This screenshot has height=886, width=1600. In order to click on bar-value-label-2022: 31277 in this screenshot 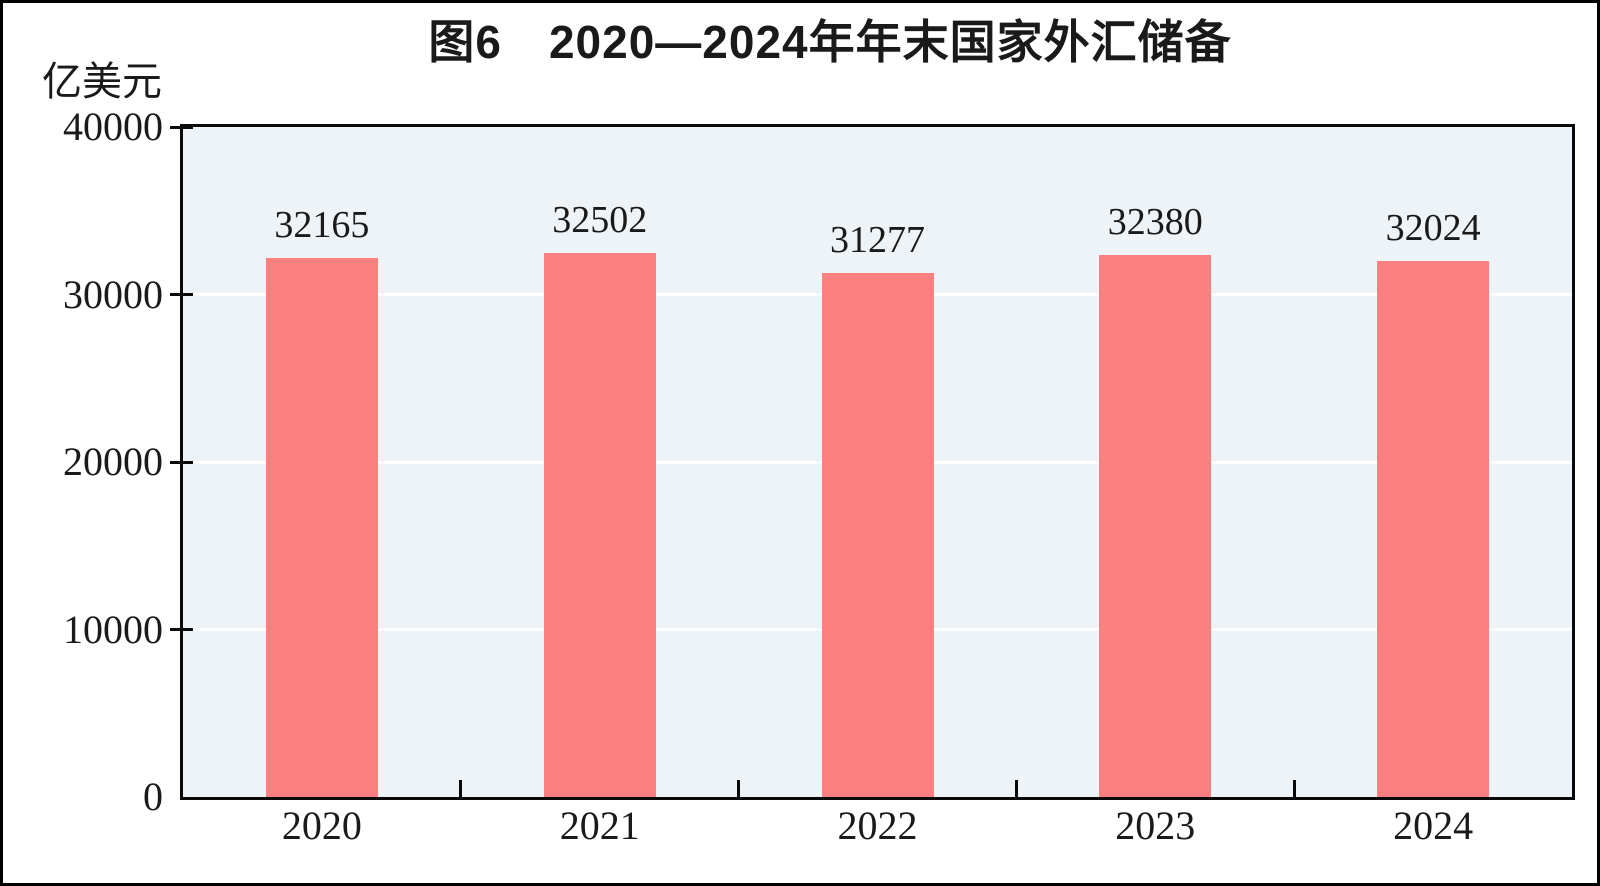, I will do `click(877, 240)`.